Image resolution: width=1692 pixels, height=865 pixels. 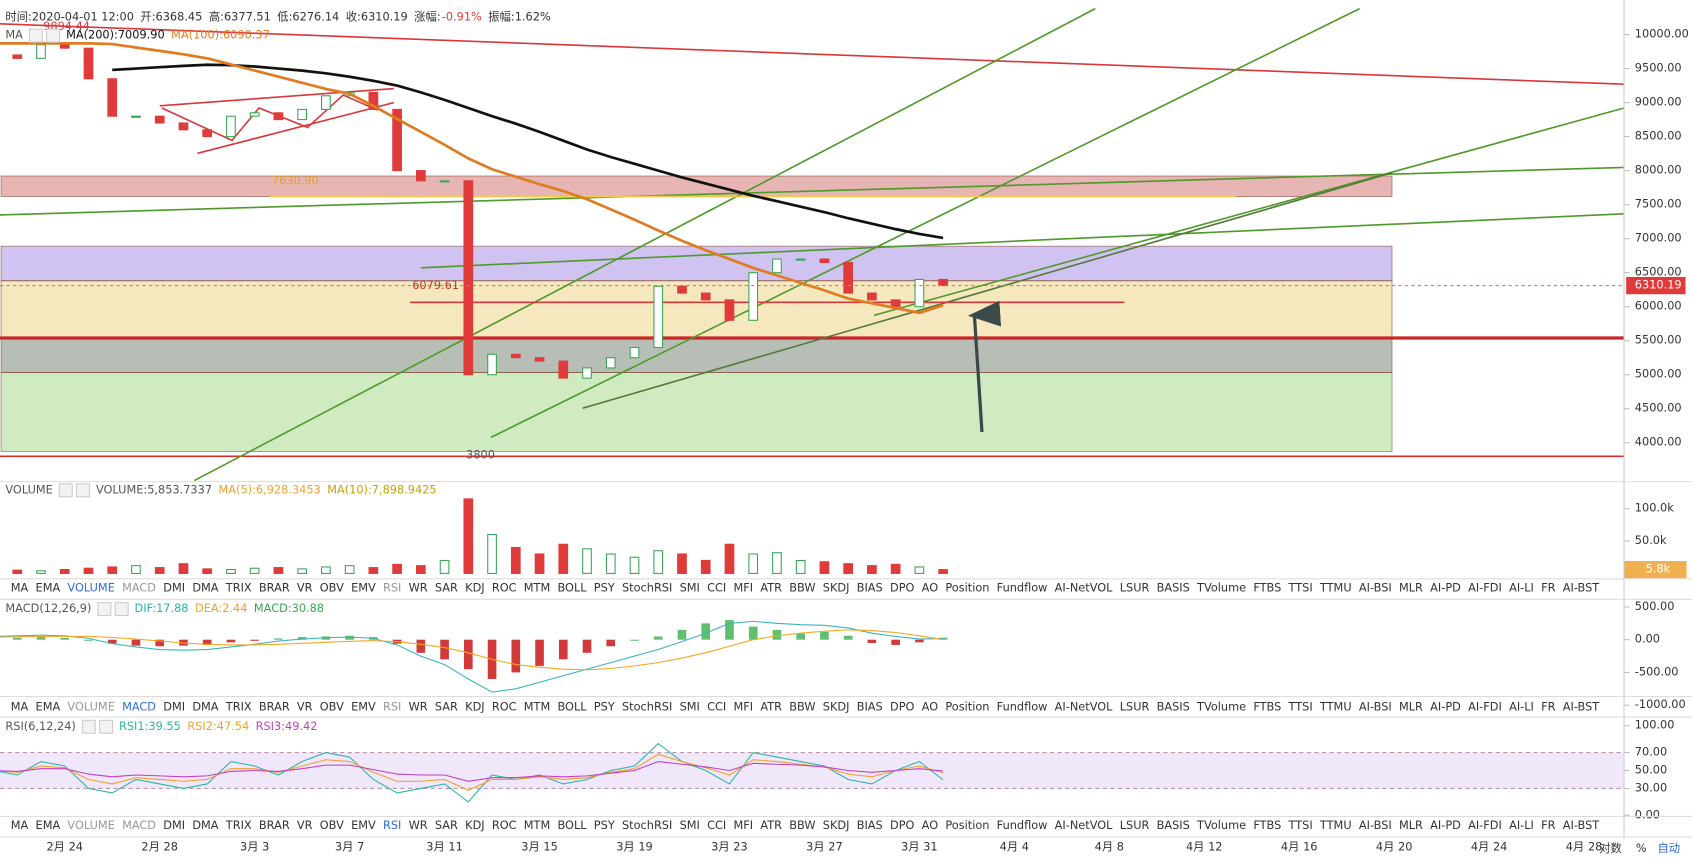 What do you see at coordinates (572, 706) in the screenshot?
I see `indicator-tab: BOLL` at bounding box center [572, 706].